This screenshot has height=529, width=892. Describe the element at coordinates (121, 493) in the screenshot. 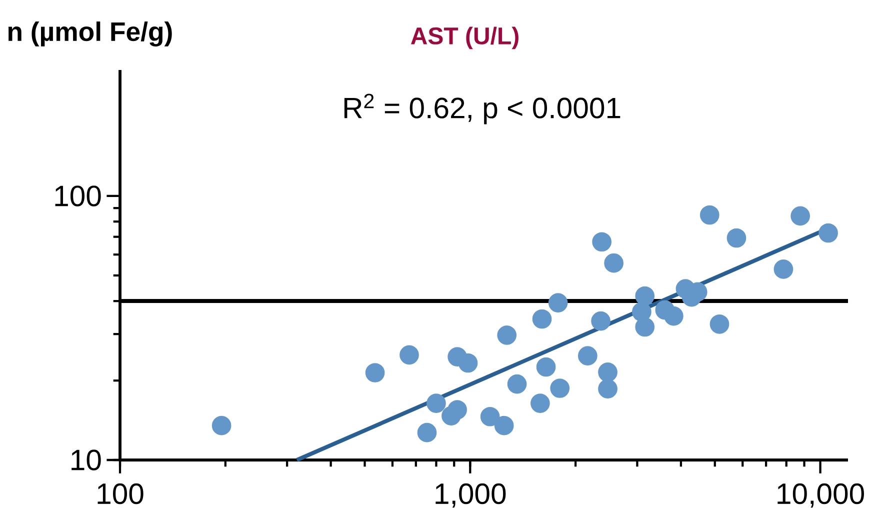

I see `x-tick-label: 100` at that location.